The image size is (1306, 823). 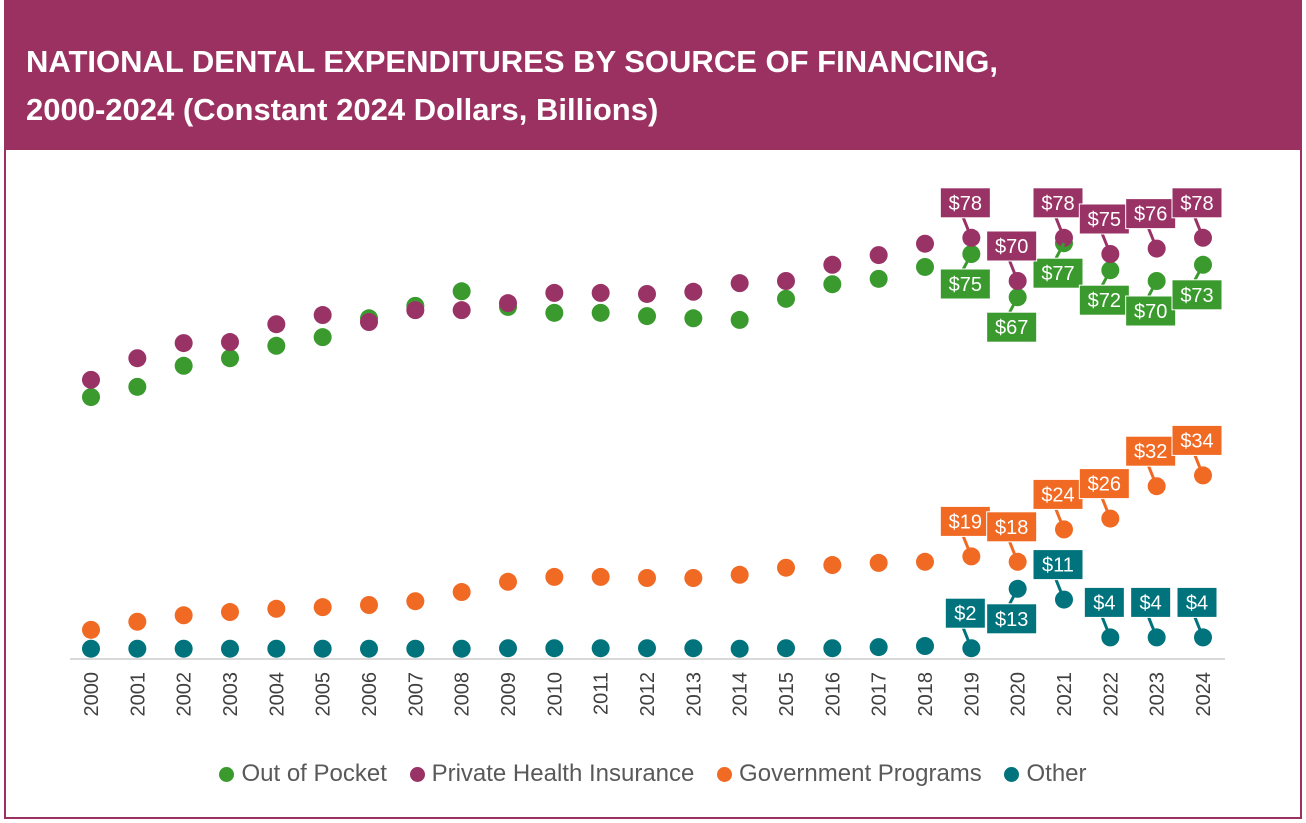 I want to click on data-label: $4, so click(x=1151, y=603).